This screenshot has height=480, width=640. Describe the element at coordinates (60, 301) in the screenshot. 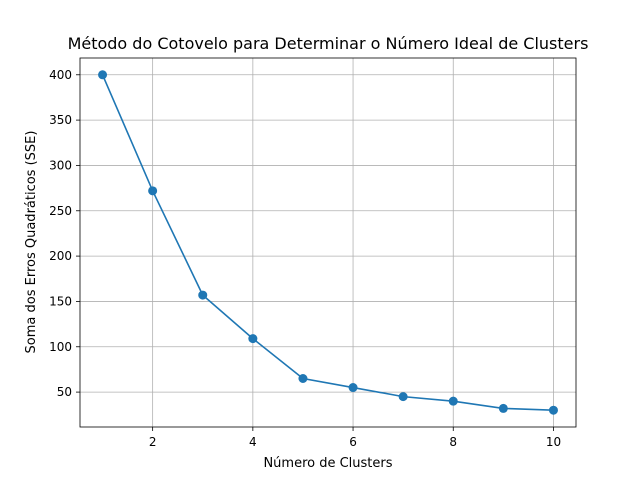

I see `y-tick-label: 150` at that location.